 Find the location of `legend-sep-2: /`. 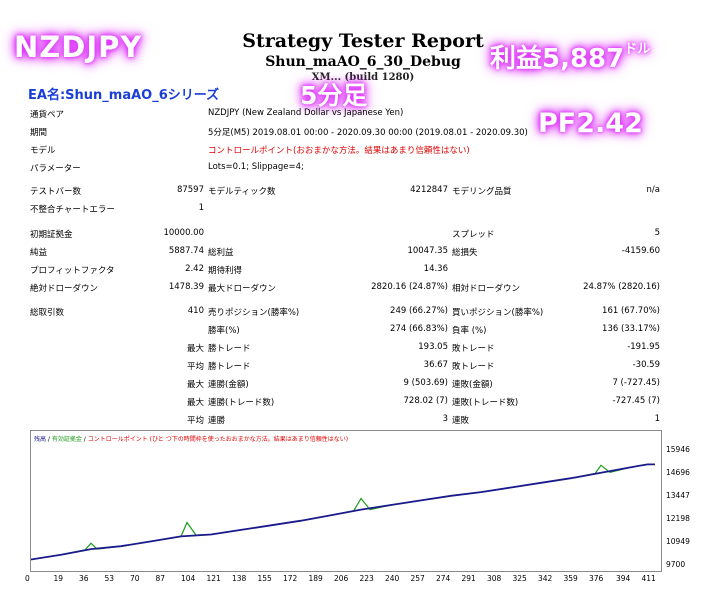

legend-sep-2: / is located at coordinates (84, 439).